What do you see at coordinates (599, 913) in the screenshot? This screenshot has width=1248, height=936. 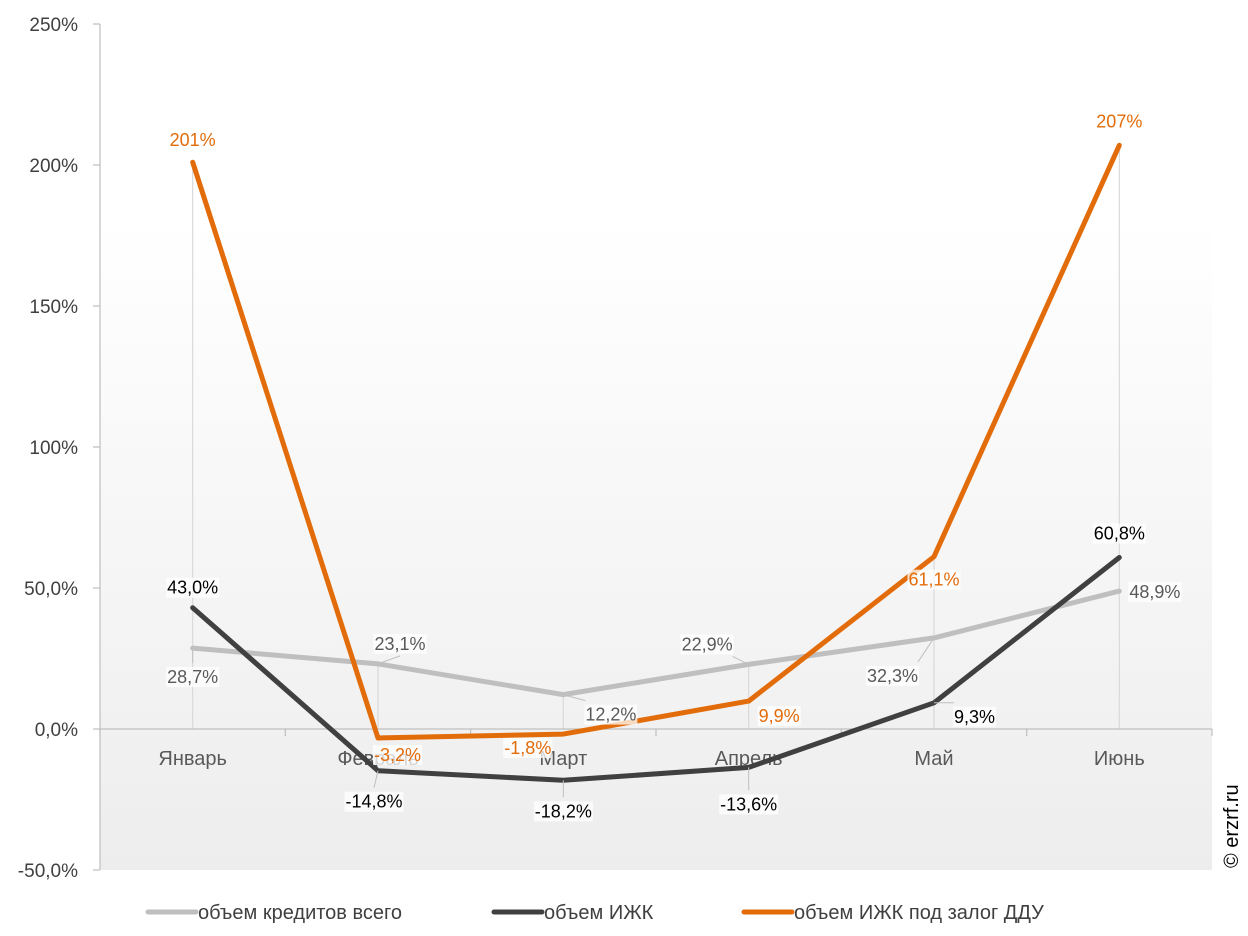 I see `legend-label: объем ИЖК` at bounding box center [599, 913].